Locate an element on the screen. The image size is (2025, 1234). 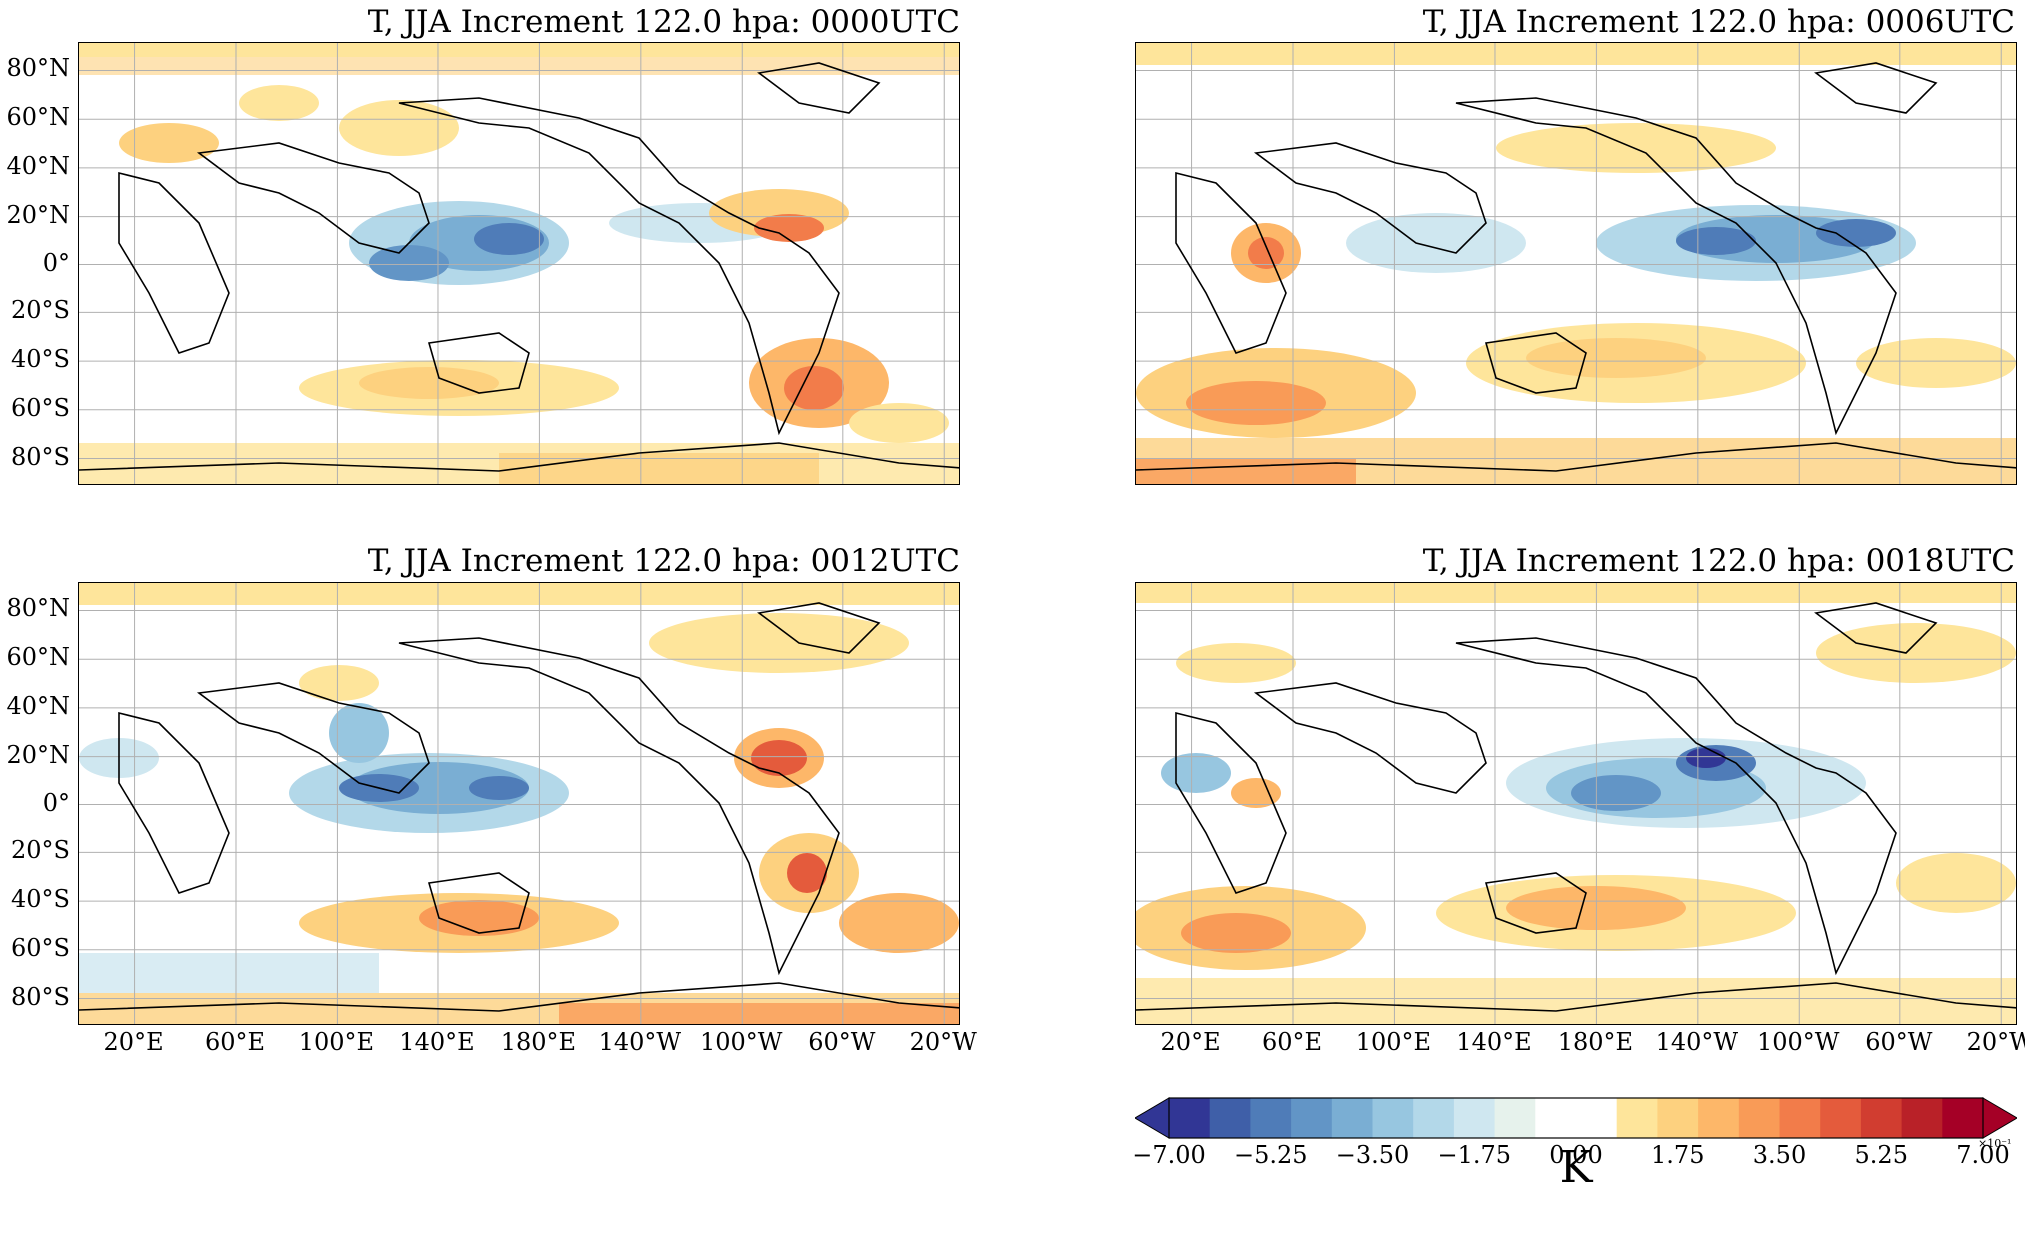
colorbar-label: K is located at coordinates (1576, 1167).